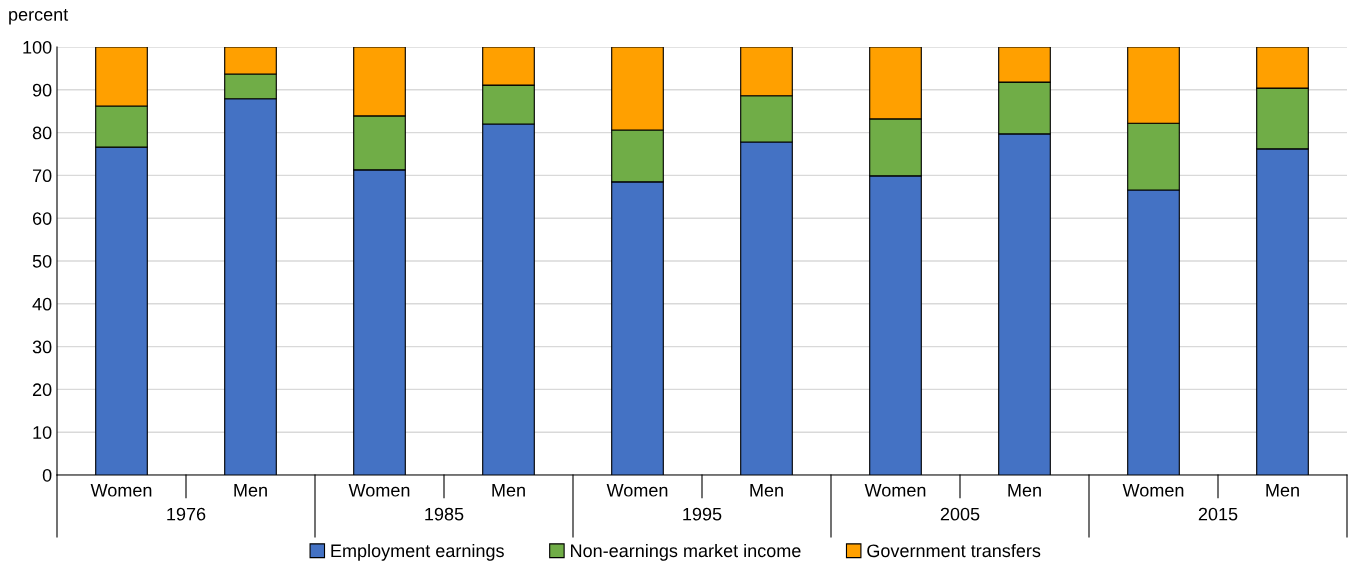  I want to click on legend-label: Government transfers, so click(954, 550).